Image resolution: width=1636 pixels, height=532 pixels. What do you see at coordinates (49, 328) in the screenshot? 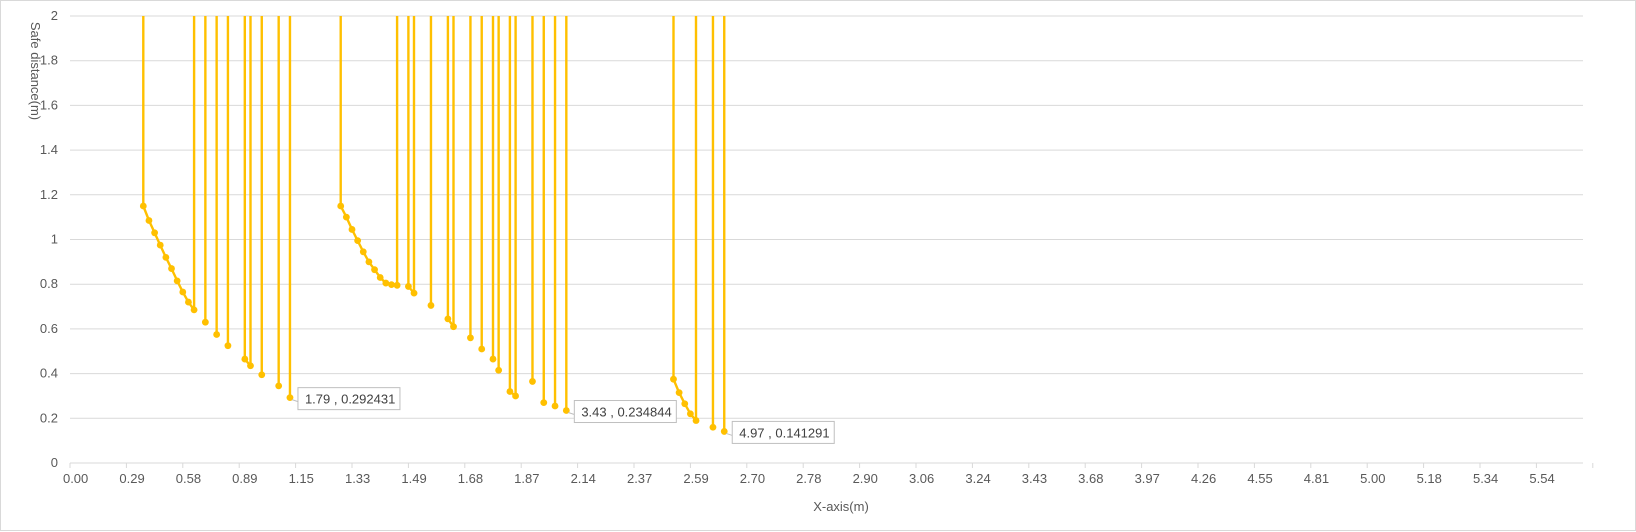
I see `y-tick-label: 0.6` at bounding box center [49, 328].